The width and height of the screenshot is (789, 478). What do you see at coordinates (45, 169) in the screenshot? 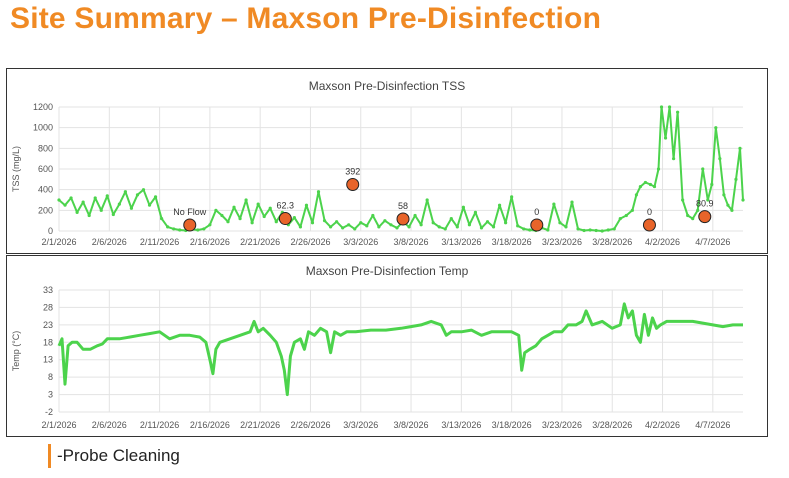
I see `y-tick-label: 600` at bounding box center [45, 169].